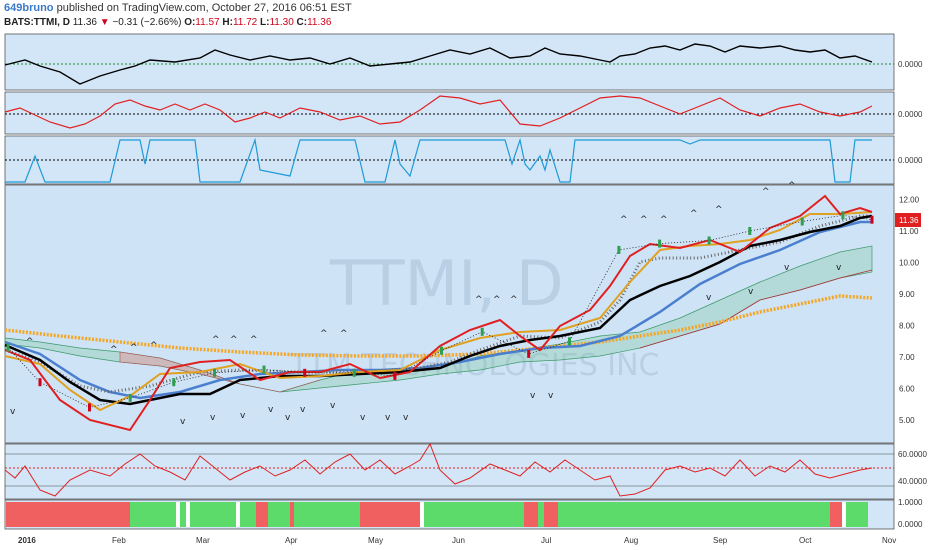 The height and width of the screenshot is (550, 932). I want to click on last-price: 11.36, so click(84, 22).